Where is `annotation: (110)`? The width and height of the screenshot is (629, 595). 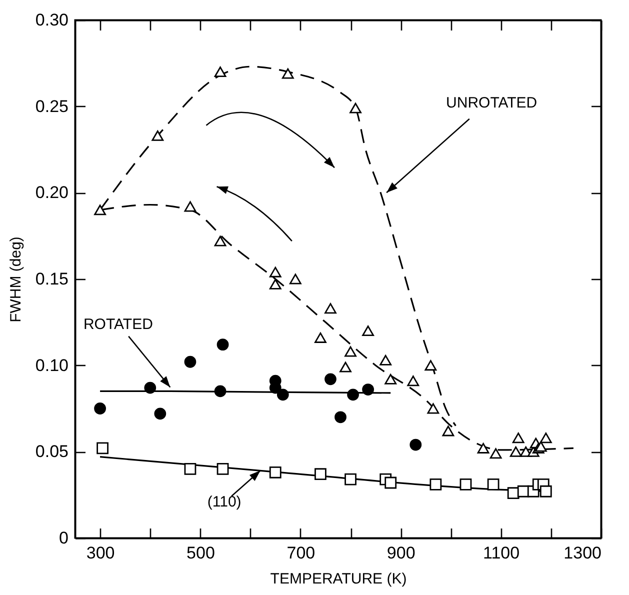 annotation: (110) is located at coordinates (224, 502).